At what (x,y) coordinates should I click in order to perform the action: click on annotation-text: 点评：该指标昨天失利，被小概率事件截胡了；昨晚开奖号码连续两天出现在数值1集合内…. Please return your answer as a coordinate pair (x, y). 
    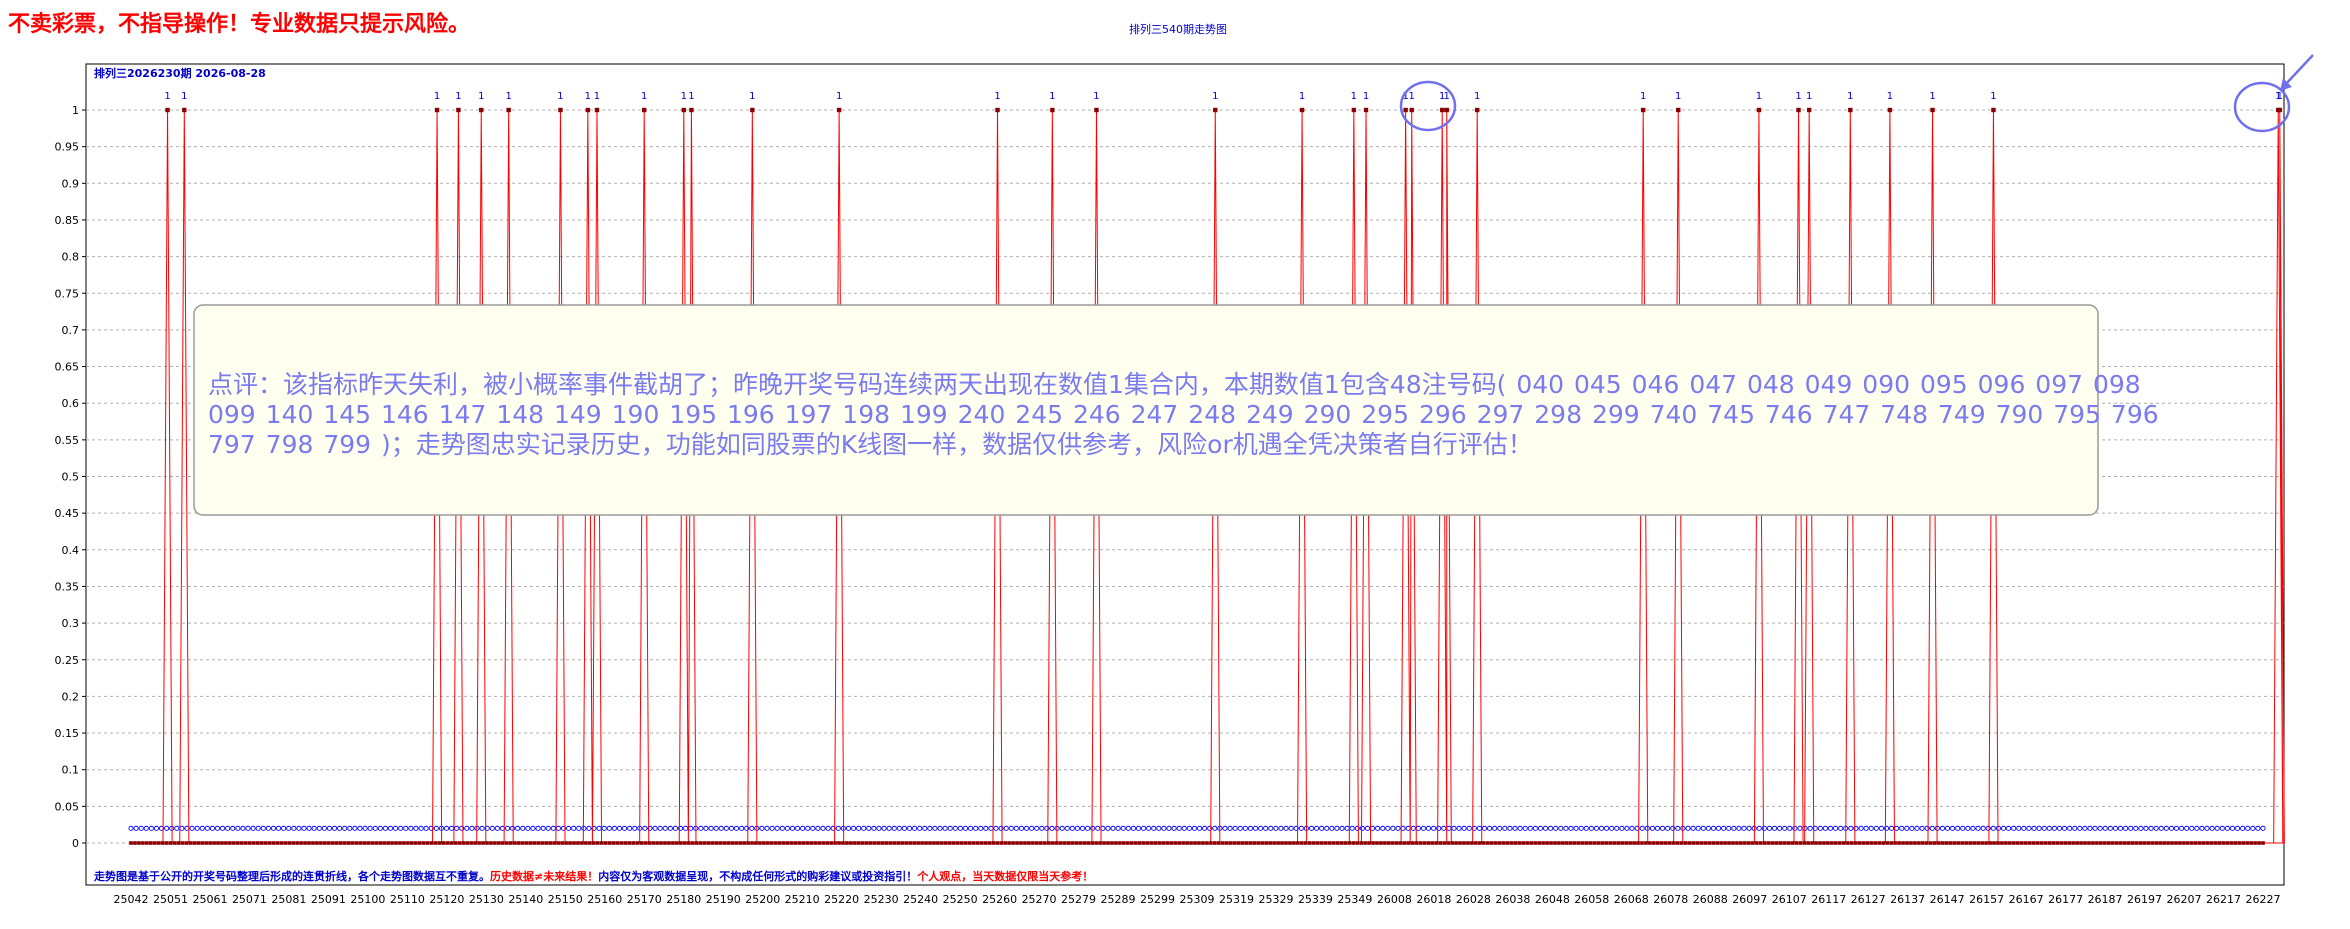
    Looking at the image, I should click on (1183, 414).